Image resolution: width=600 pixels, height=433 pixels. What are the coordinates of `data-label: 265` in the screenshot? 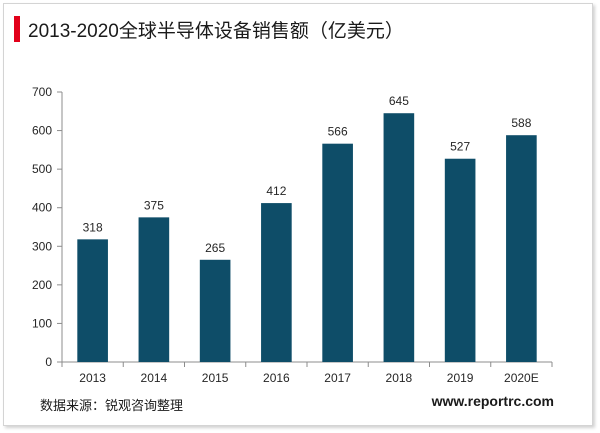 It's located at (215, 248).